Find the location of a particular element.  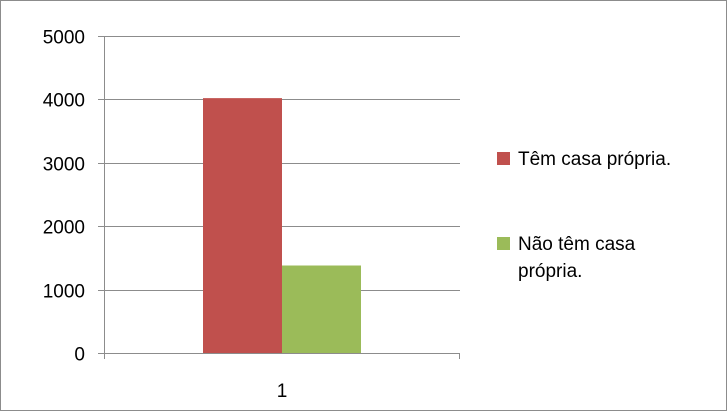

y-tick-label: 2000 is located at coordinates (64, 228).